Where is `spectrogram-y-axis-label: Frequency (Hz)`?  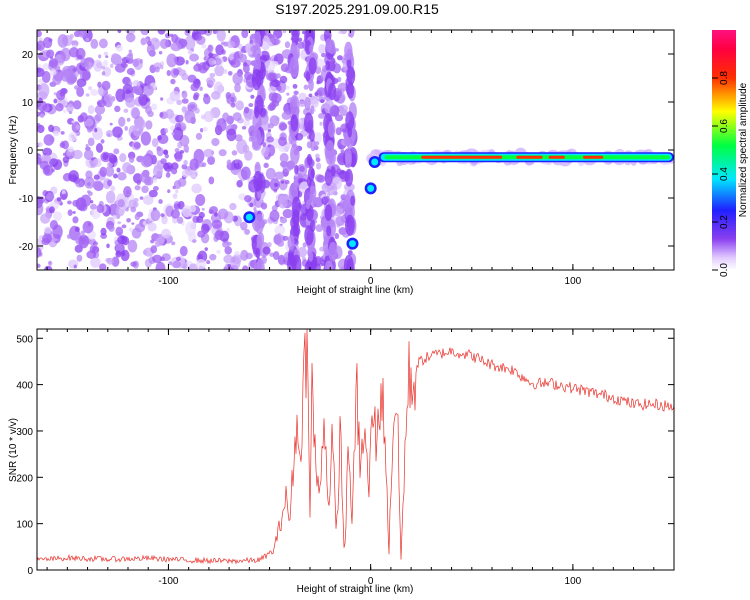 spectrogram-y-axis-label: Frequency (Hz) is located at coordinates (13, 150).